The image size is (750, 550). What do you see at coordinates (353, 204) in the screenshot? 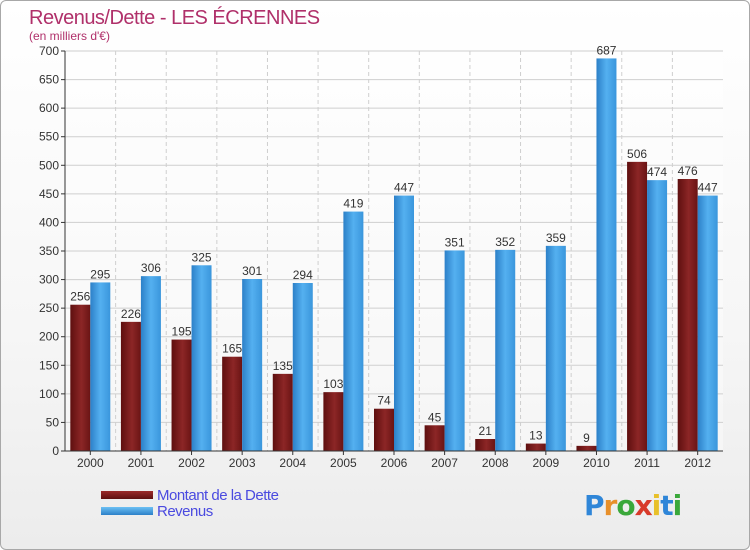
I see `data-label-revenue: 419` at bounding box center [353, 204].